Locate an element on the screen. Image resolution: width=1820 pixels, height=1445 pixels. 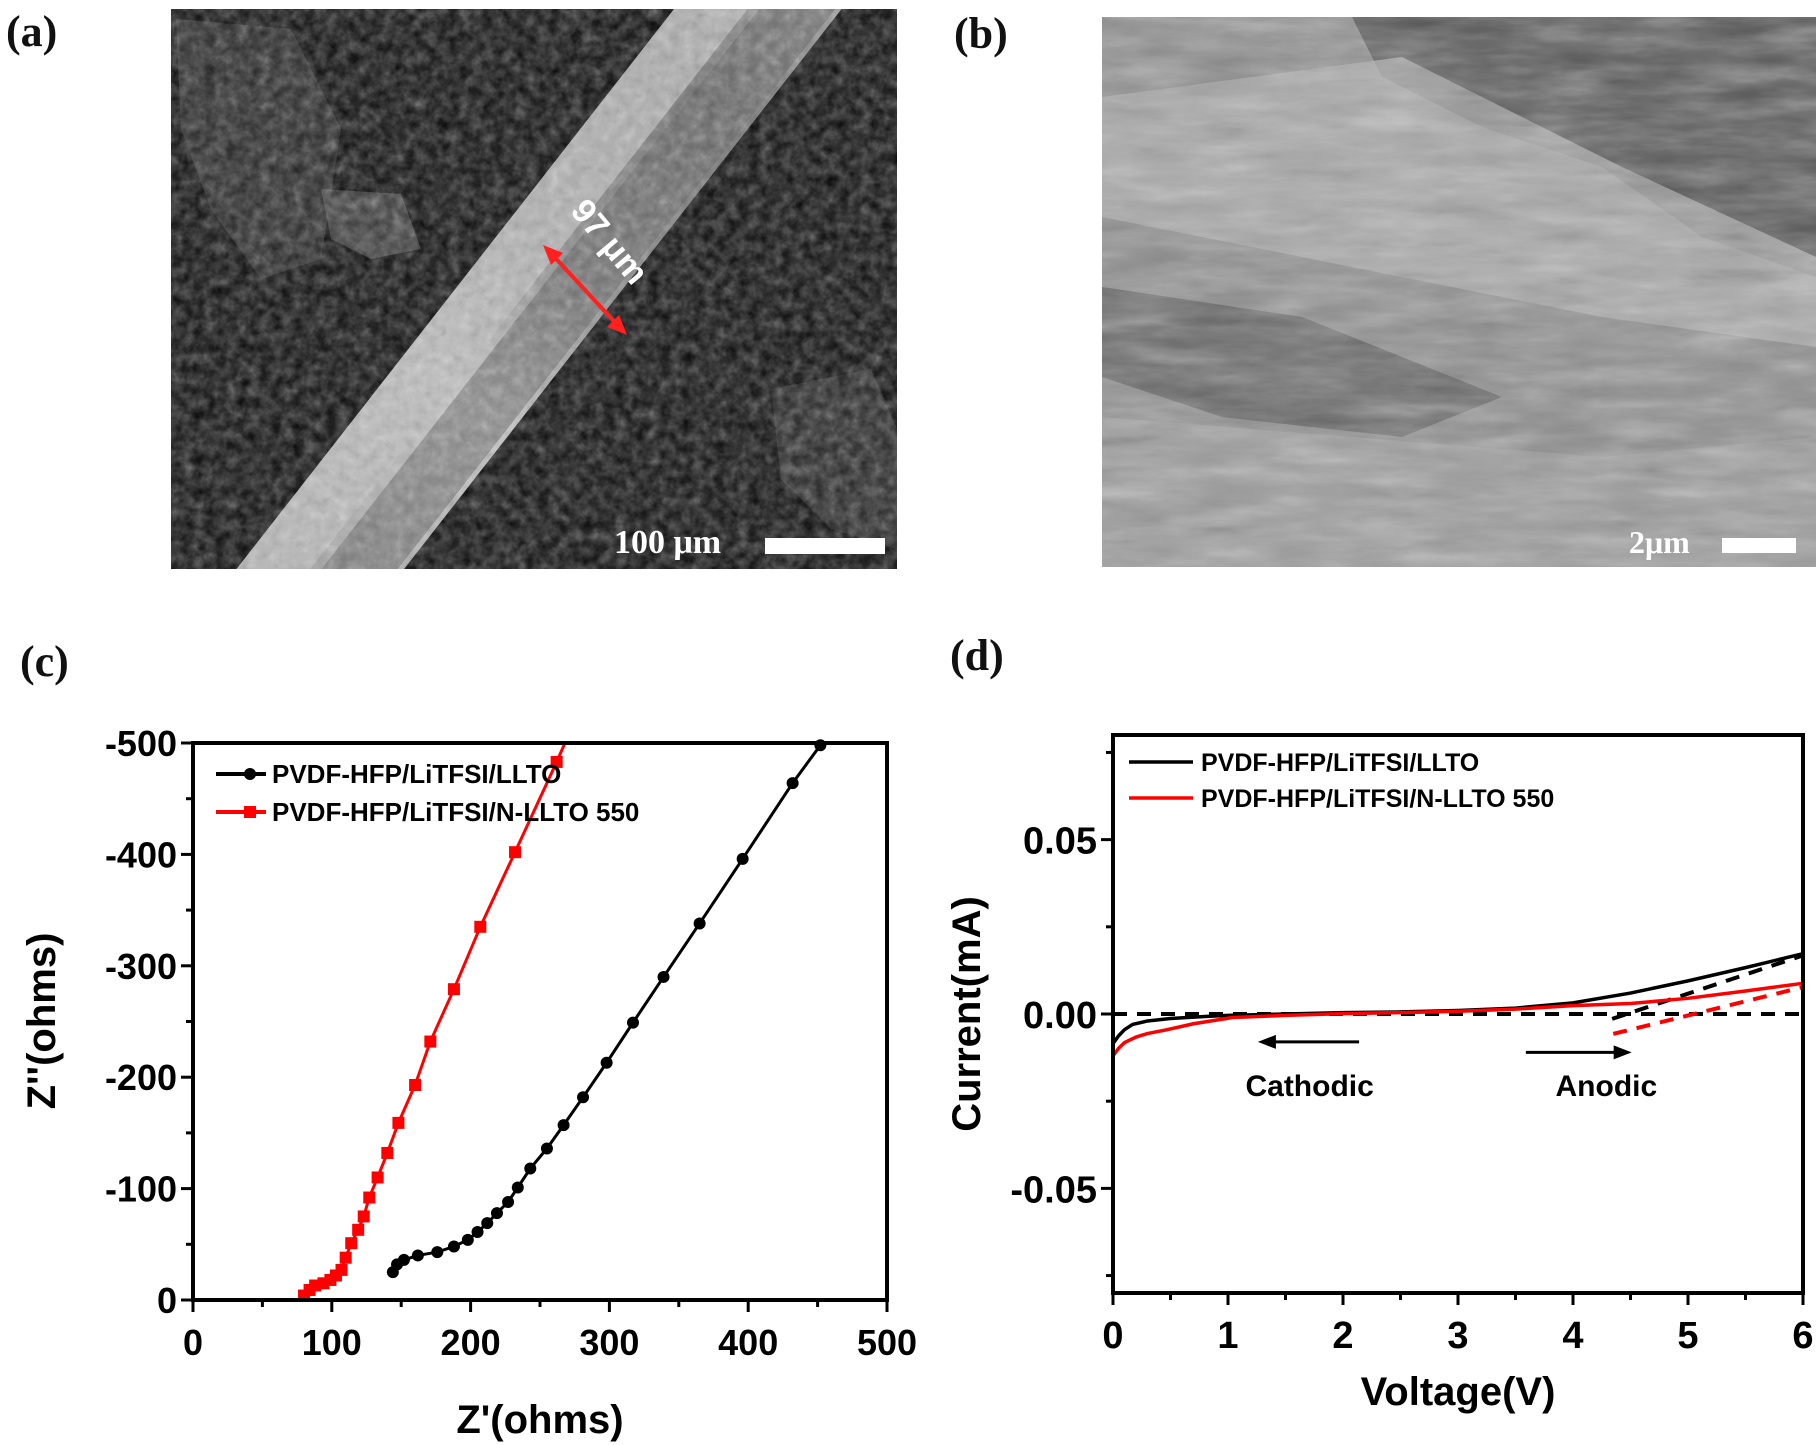
x-tick-label-d: 4 is located at coordinates (1572, 1336).